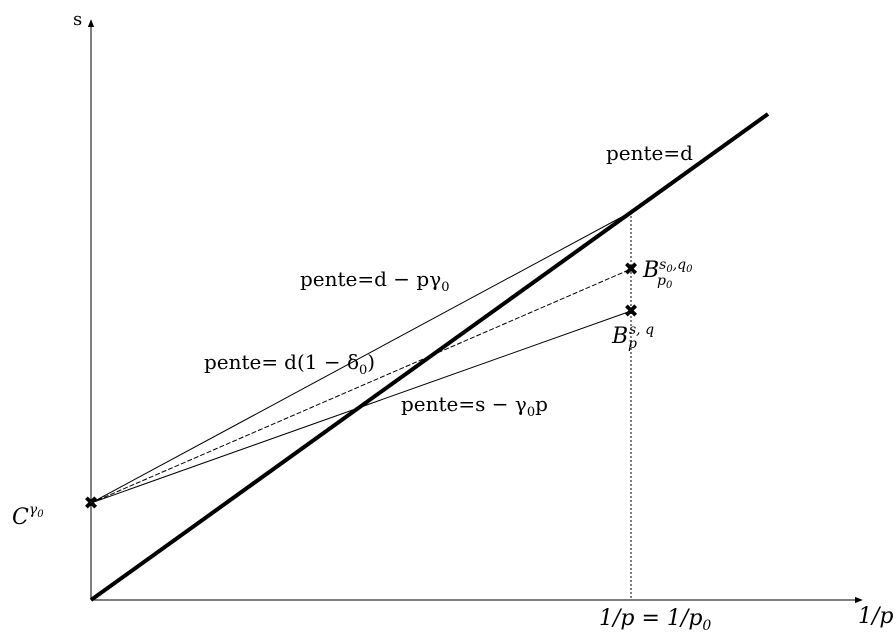  Describe the element at coordinates (241, 362) in the screenshot. I see `middle-line-prefix: pente=` at that location.